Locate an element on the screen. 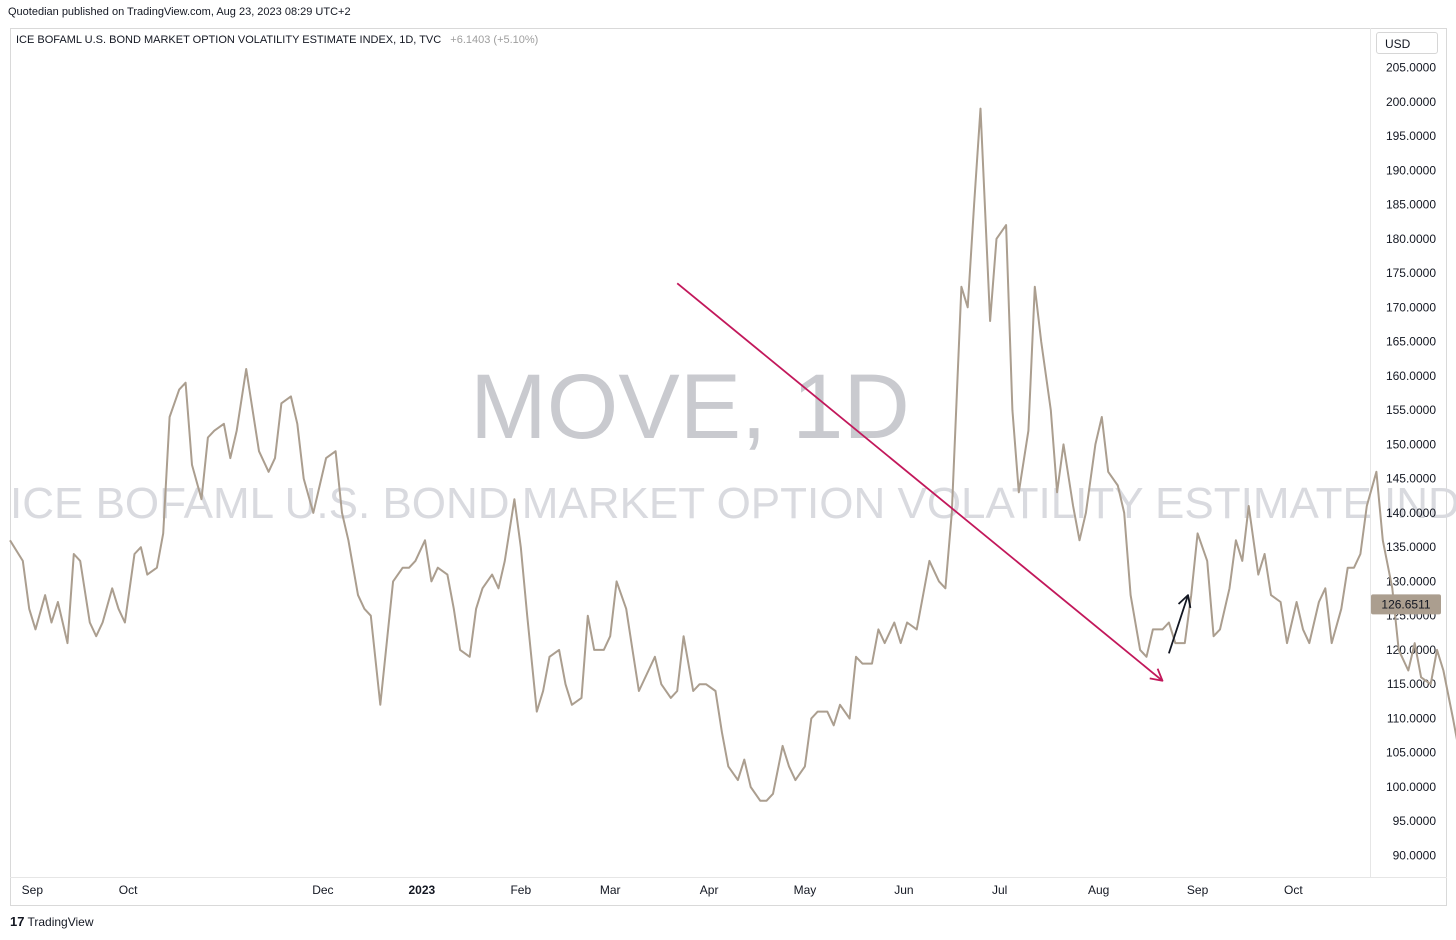 This screenshot has height=940, width=1456. x-tick-label: Feb is located at coordinates (520, 890).